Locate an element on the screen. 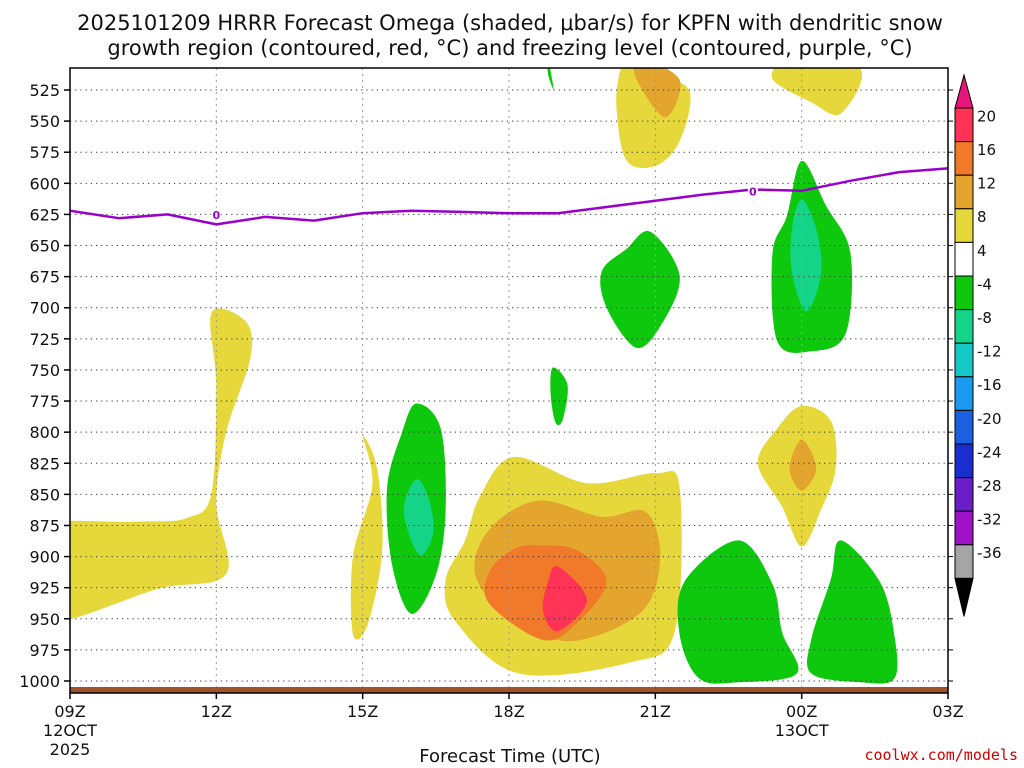 This screenshot has width=1024, height=768. colorbar-label: -24 is located at coordinates (989, 452).